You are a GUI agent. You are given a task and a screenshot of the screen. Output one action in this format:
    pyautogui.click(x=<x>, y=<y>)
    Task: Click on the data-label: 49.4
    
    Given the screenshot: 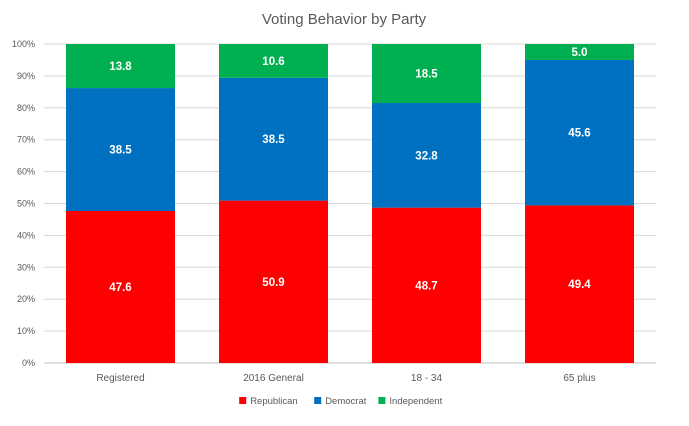 What is the action you would take?
    pyautogui.click(x=579, y=285)
    